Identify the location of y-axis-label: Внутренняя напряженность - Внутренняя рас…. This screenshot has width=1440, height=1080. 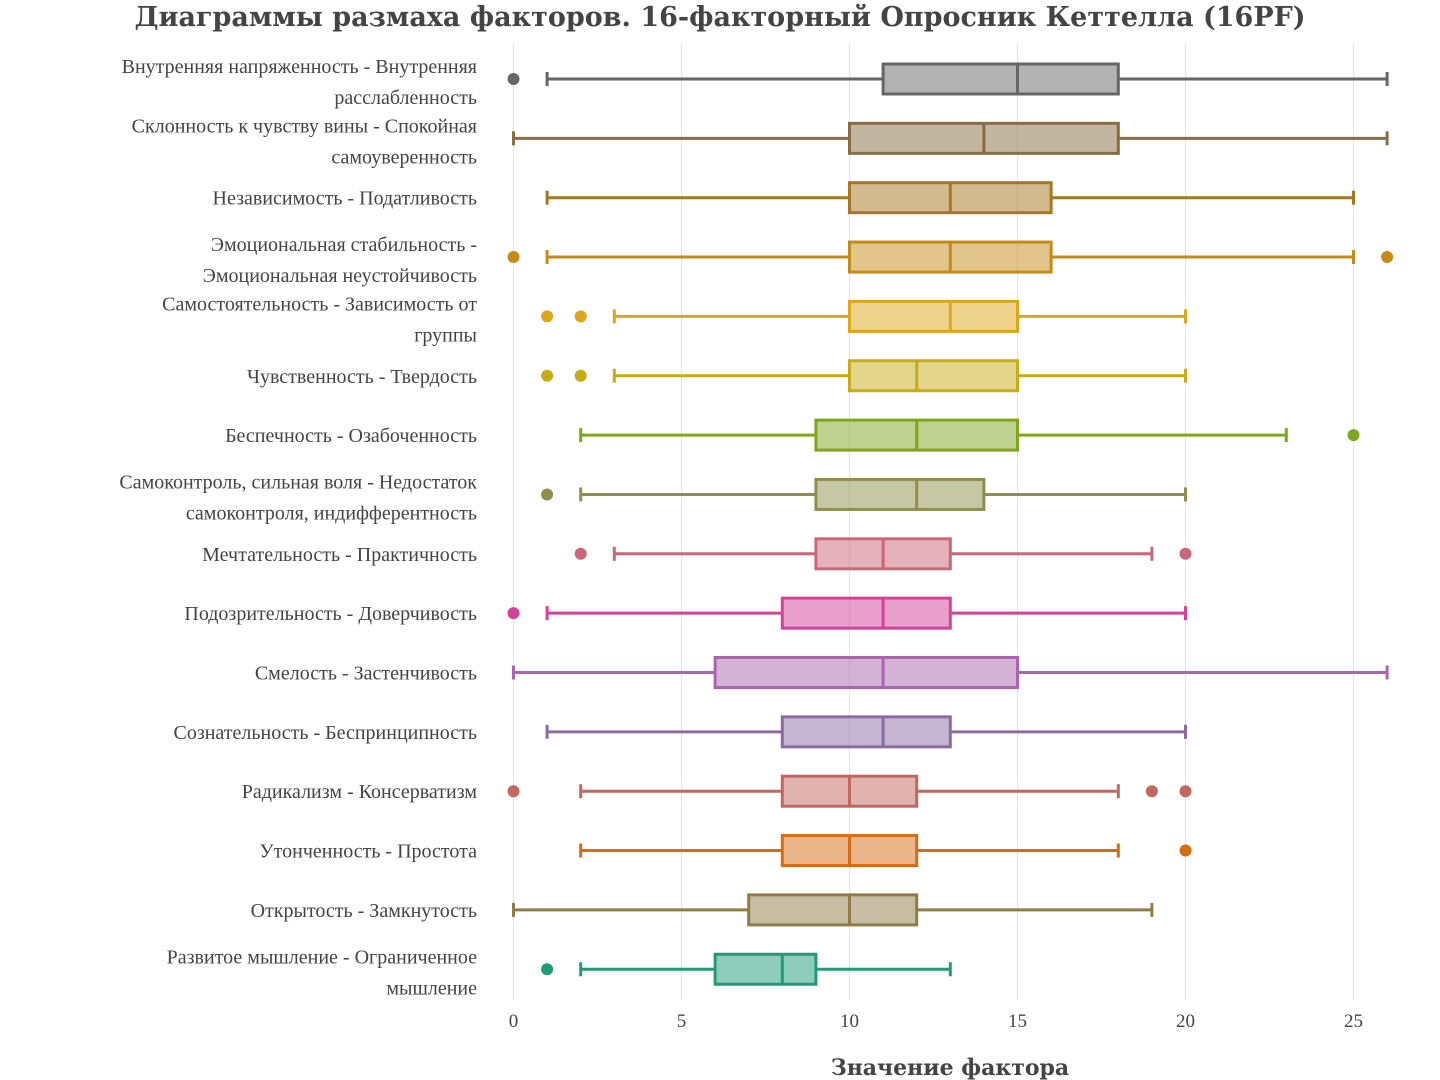
(299, 82).